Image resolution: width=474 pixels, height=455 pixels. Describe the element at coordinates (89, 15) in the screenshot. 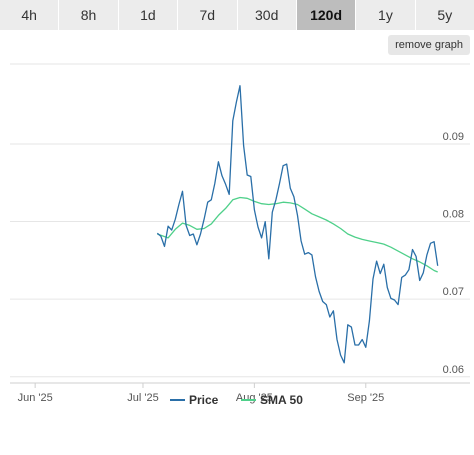

I see `tab-8h: 8h` at that location.